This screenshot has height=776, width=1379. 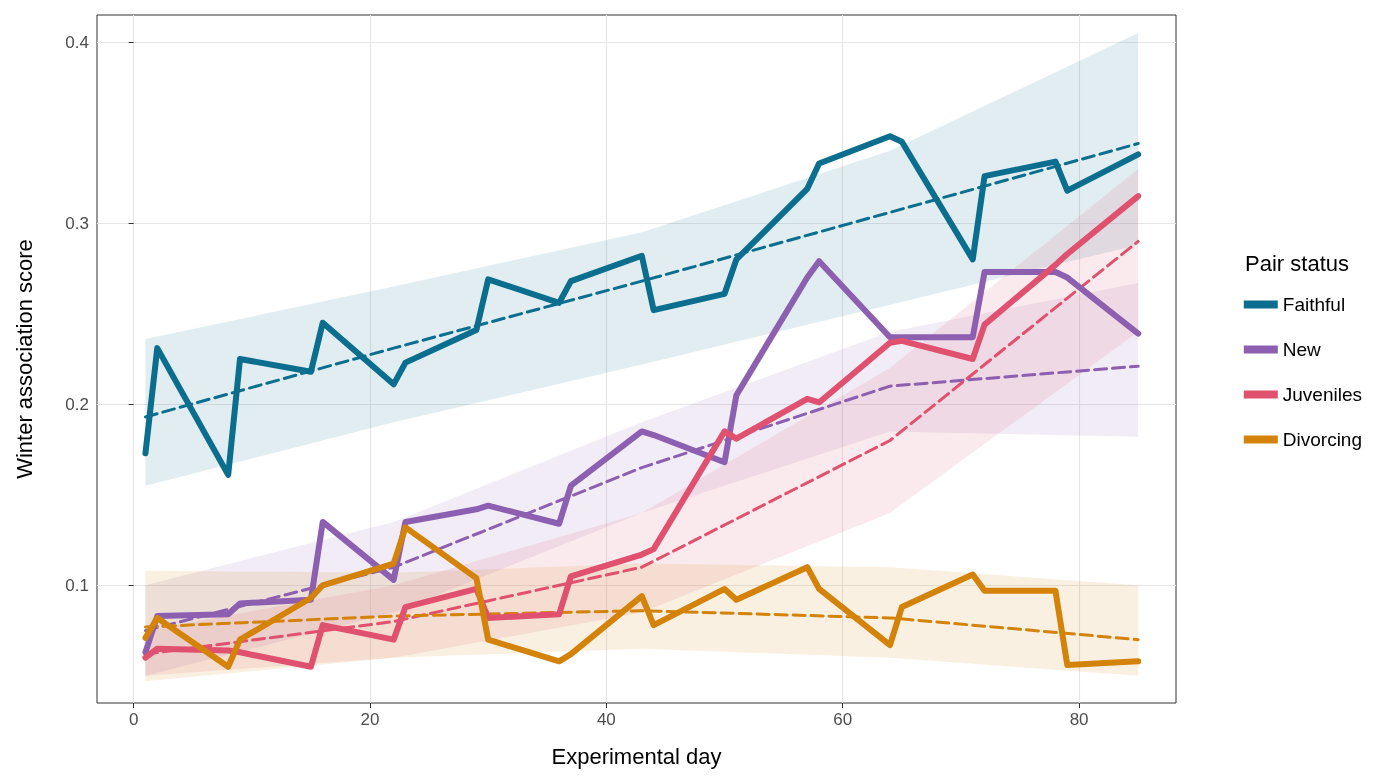 What do you see at coordinates (77, 404) in the screenshot?
I see `y-tick-label: 0.2` at bounding box center [77, 404].